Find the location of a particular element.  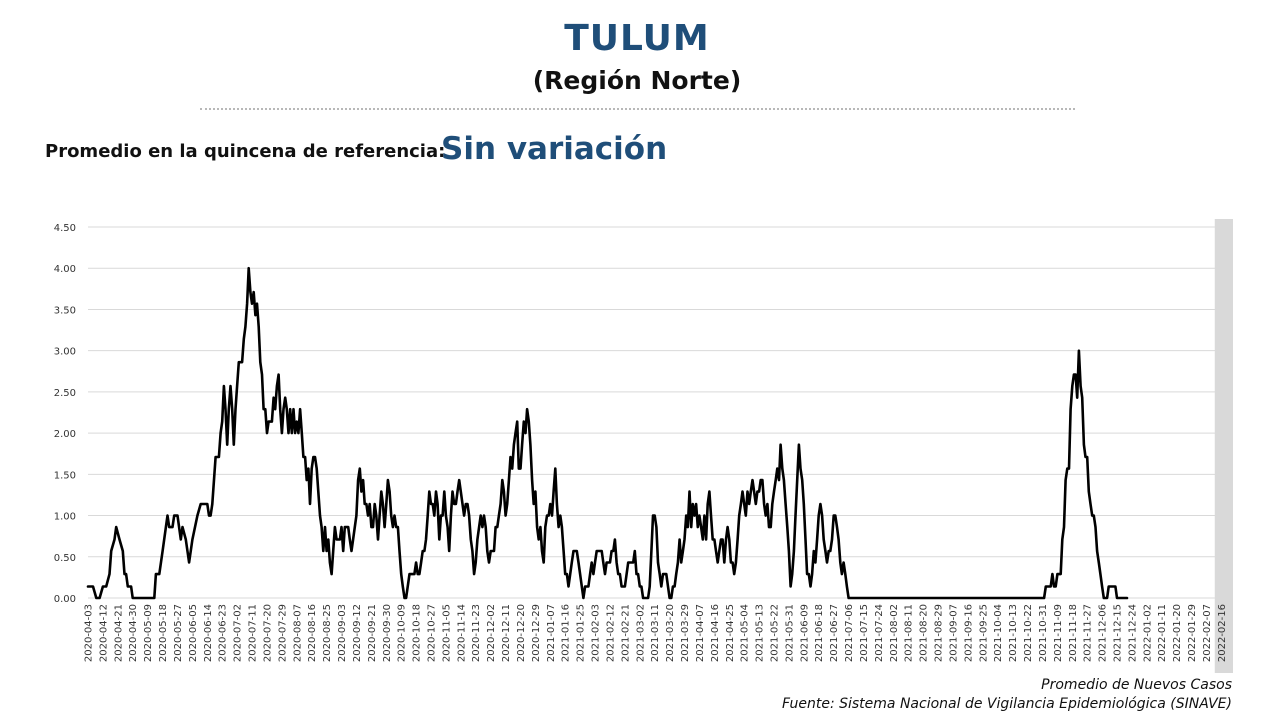

x-tick-label: 2020-10-09 is located at coordinates (402, 633).